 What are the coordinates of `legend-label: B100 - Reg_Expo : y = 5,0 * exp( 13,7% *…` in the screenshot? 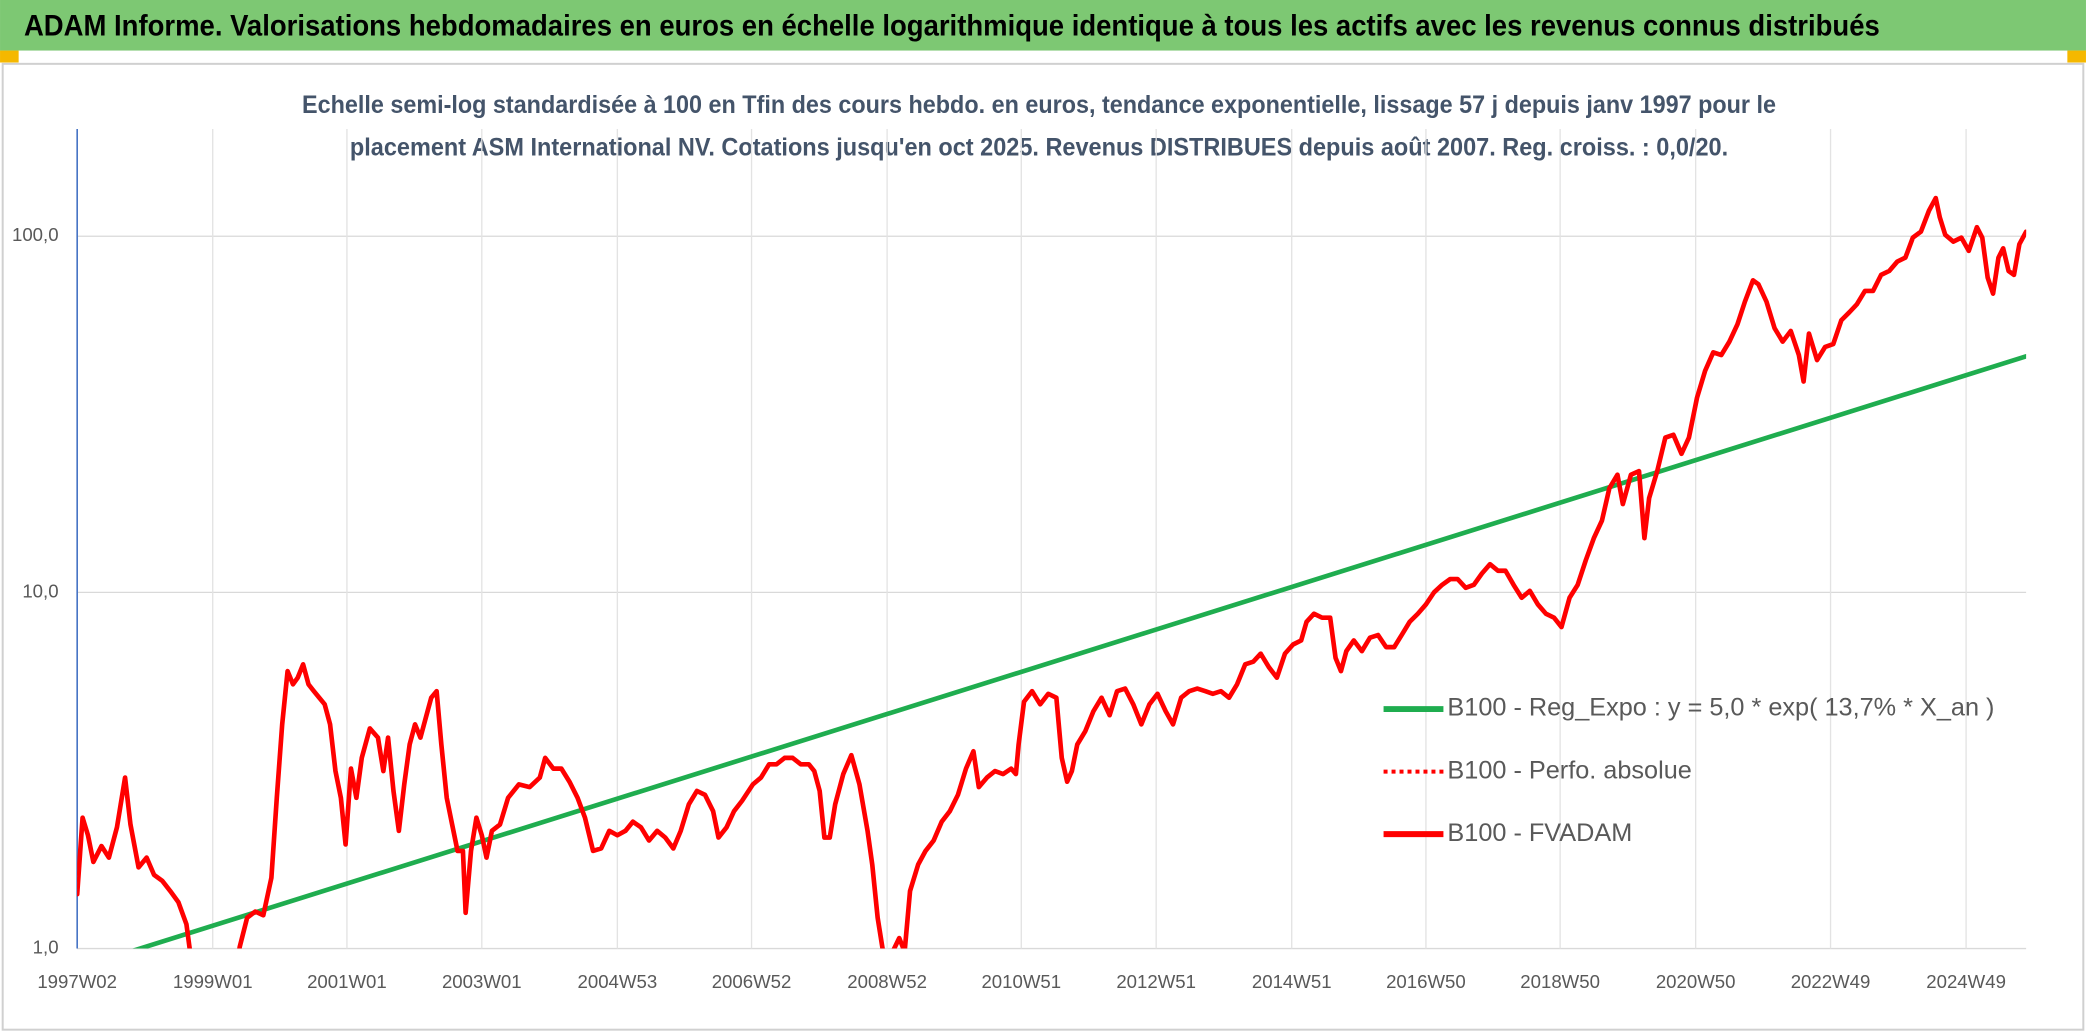 It's located at (1720, 708).